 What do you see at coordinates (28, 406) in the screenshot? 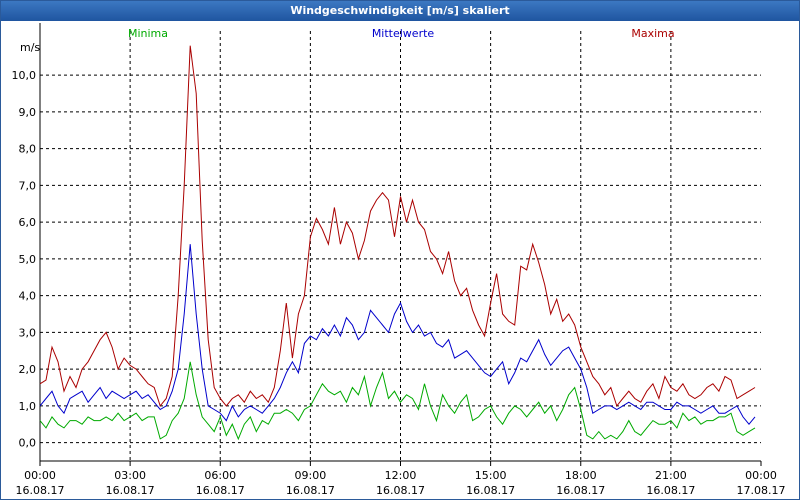
I see `y-tick-label: 1,0` at bounding box center [28, 406].